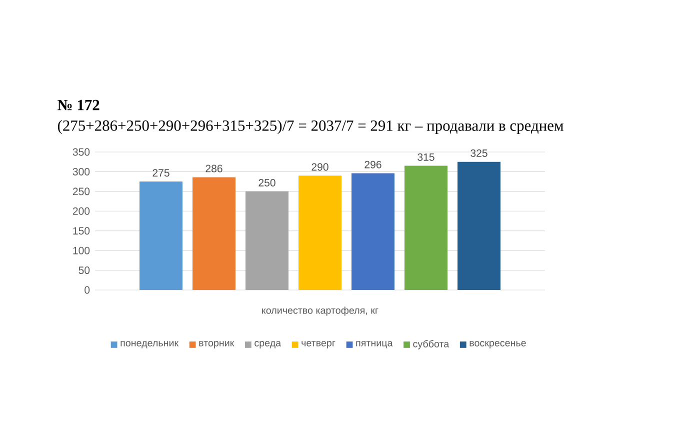 The width and height of the screenshot is (680, 423). I want to click on x-axis-title: количество картофеля, кг, so click(320, 311).